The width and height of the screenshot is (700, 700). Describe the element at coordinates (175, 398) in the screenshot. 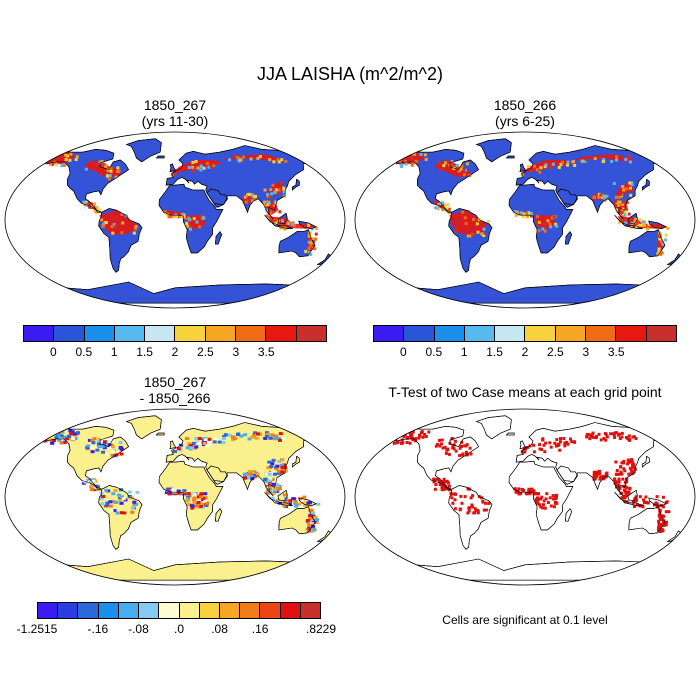

I see `panel3-title-line2: - 1850_266` at that location.